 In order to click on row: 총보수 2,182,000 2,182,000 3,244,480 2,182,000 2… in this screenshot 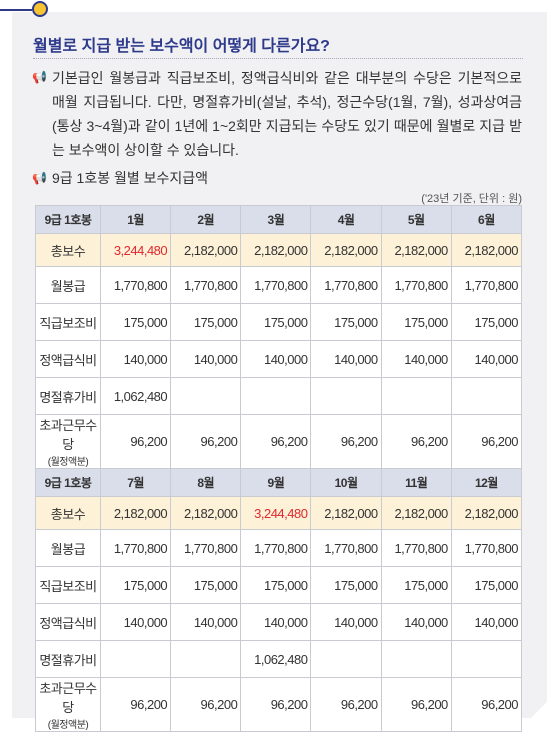, I will do `click(279, 513)`.